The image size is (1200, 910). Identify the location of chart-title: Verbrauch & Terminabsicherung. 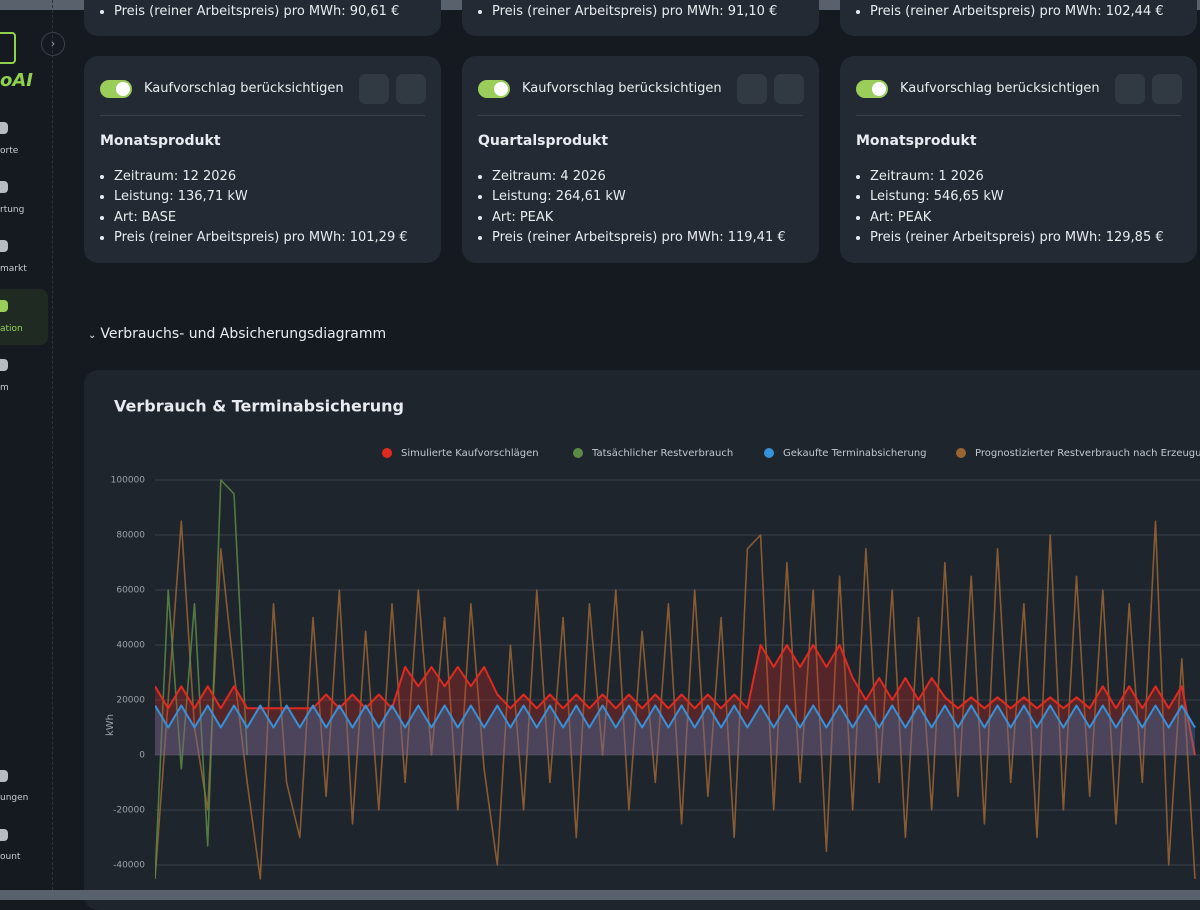
(259, 406).